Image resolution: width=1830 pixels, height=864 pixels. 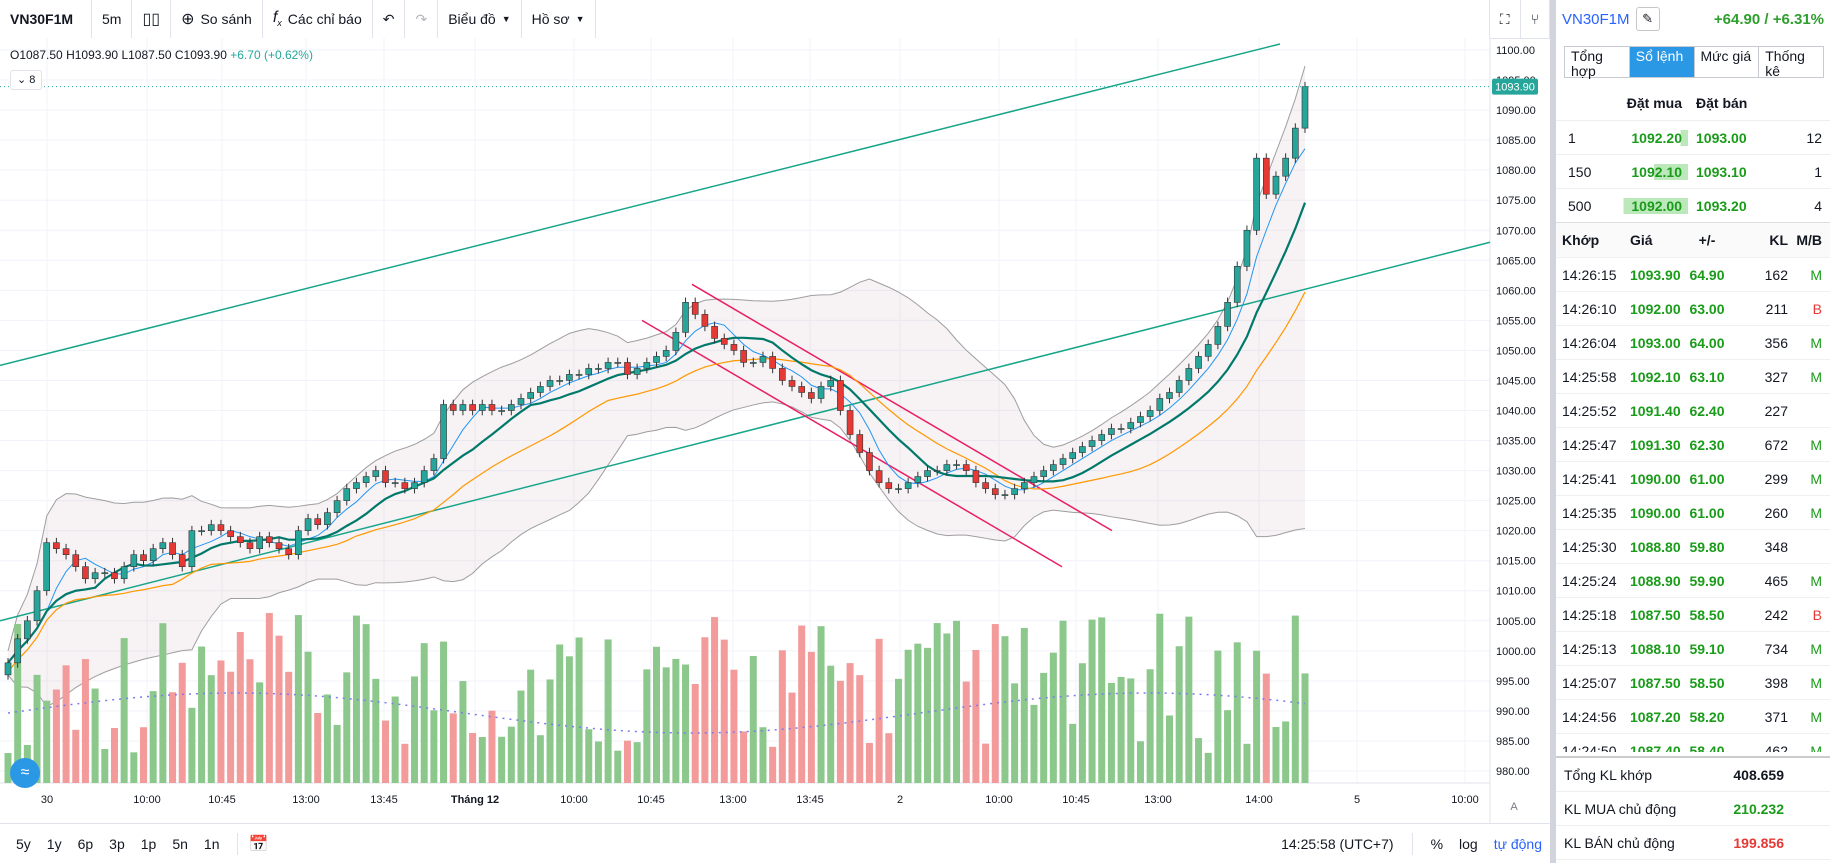 What do you see at coordinates (217, 19) in the screenshot?
I see `compare-button: ⊕ So sánh` at bounding box center [217, 19].